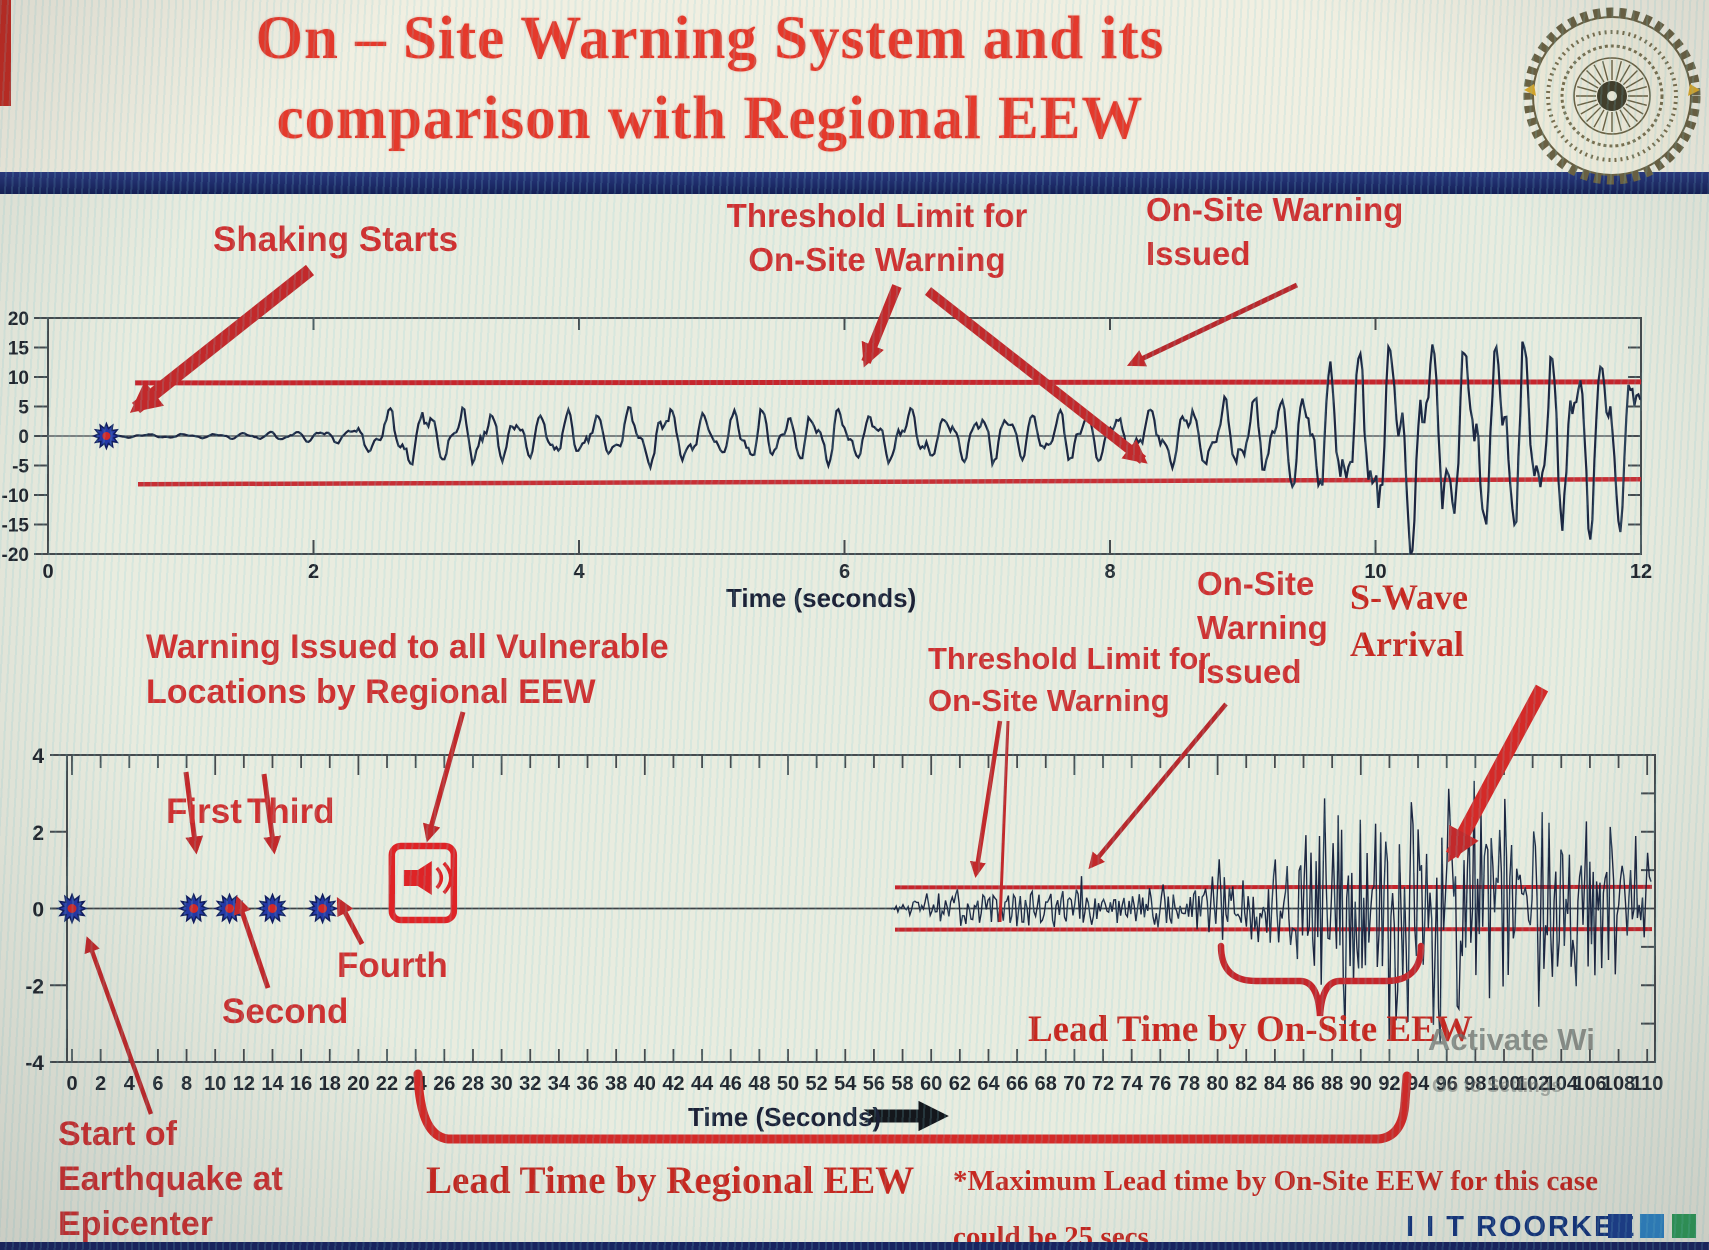  Describe the element at coordinates (1407, 644) in the screenshot. I see `s-wave-line2: Arrival` at that location.